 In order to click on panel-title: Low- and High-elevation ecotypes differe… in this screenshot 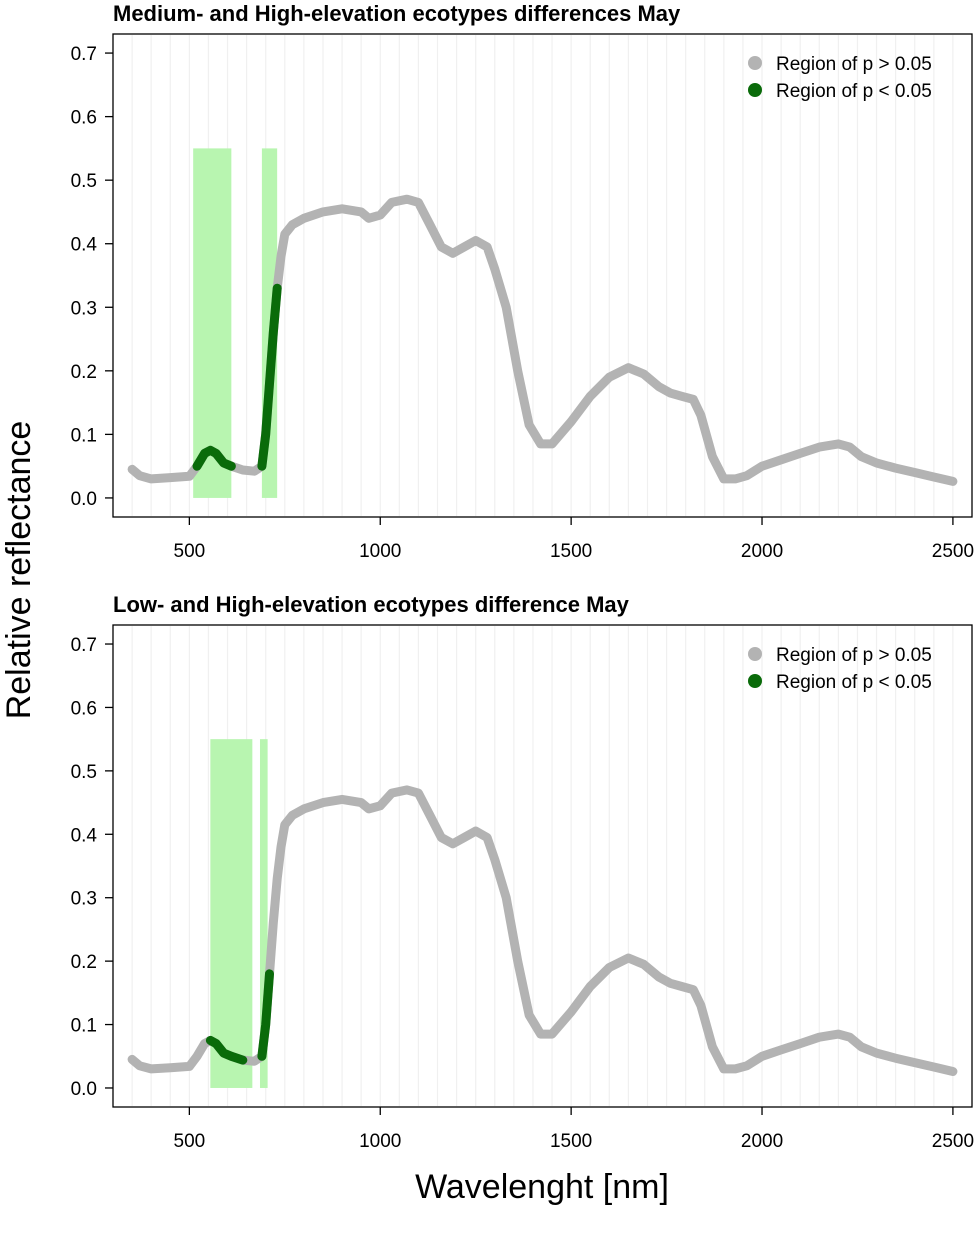, I will do `click(371, 604)`.